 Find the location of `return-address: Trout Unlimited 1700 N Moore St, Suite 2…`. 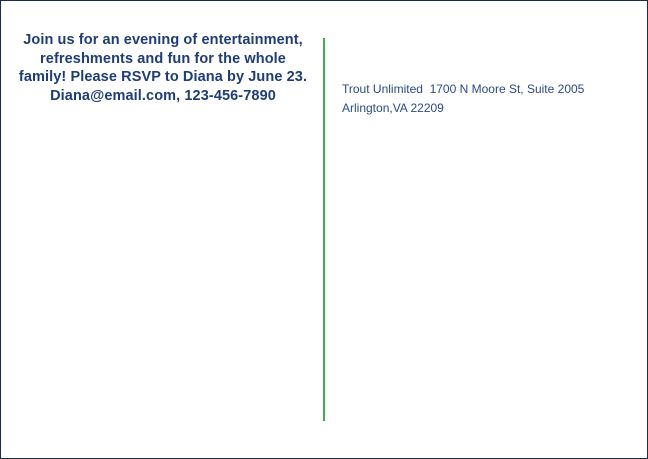

return-address: Trout Unlimited 1700 N Moore St, Suite 2… is located at coordinates (463, 99).